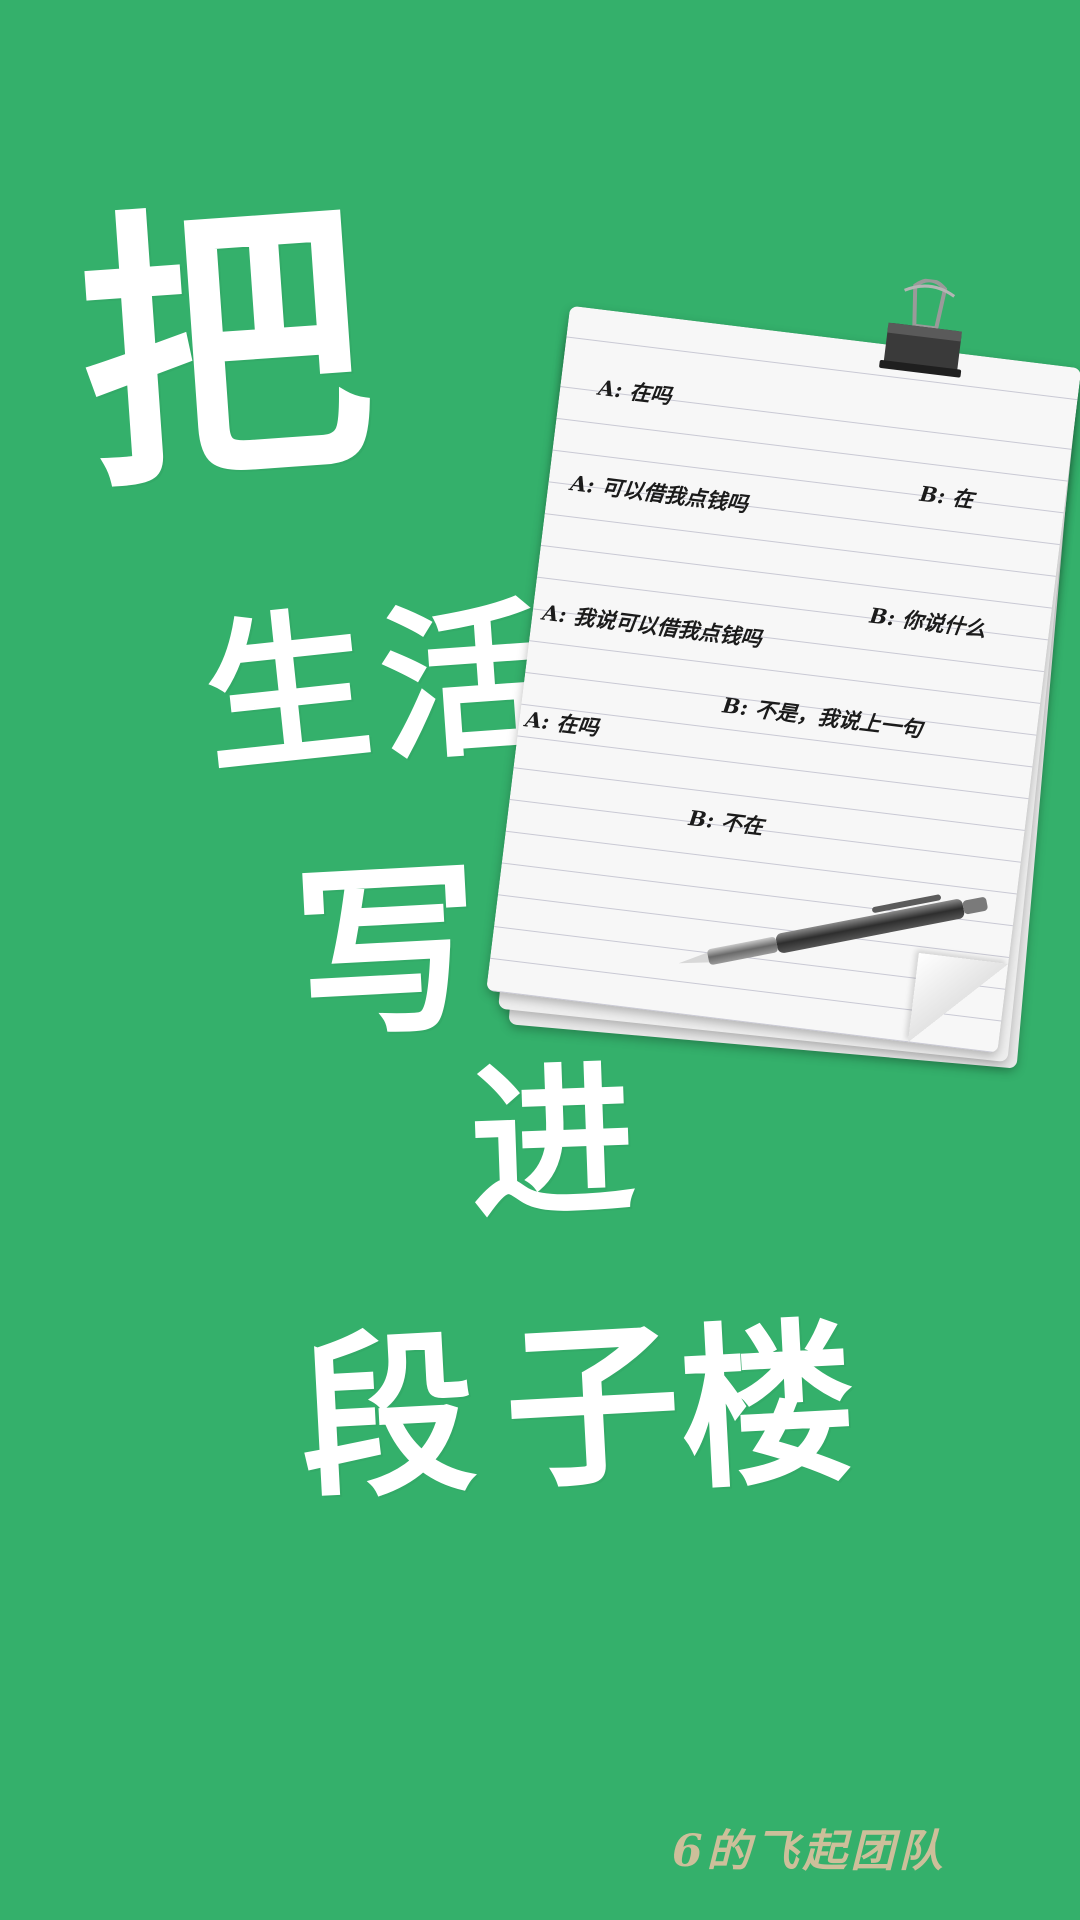  What do you see at coordinates (833, 929) in the screenshot?
I see `pen-icon` at bounding box center [833, 929].